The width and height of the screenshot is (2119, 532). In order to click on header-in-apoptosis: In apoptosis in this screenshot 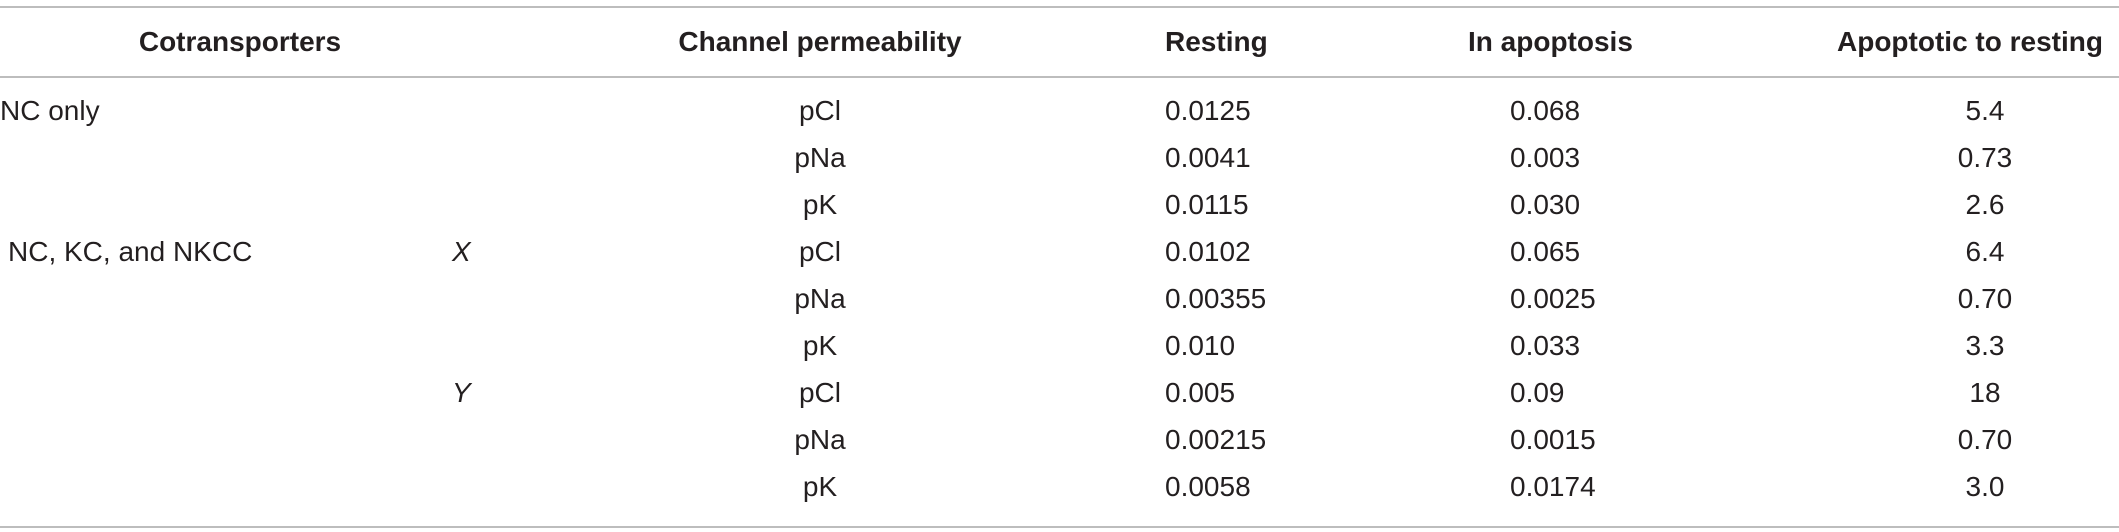, I will do `click(1550, 41)`.